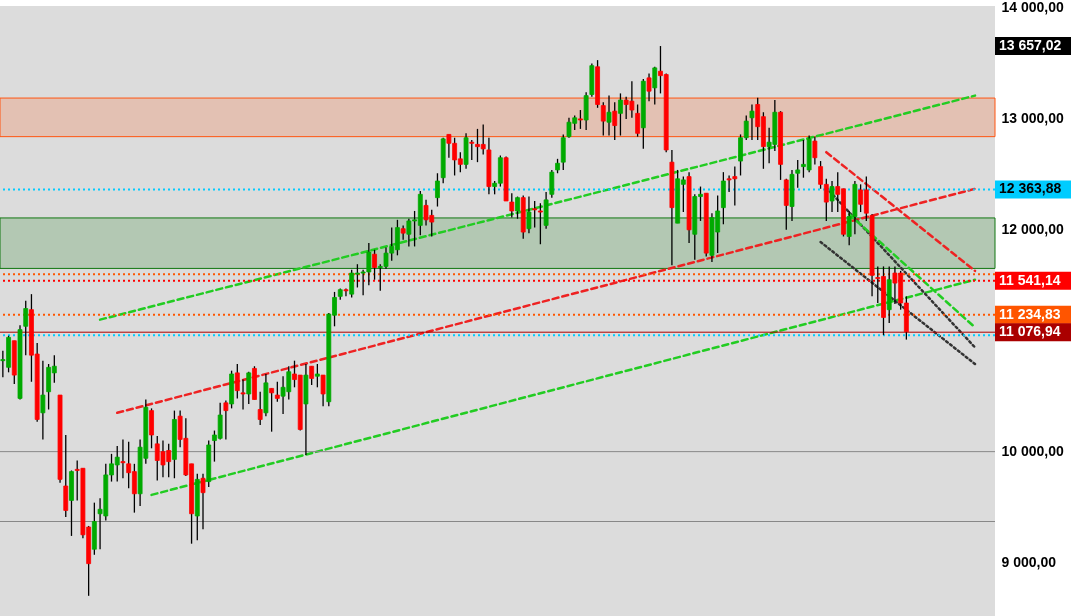 This screenshot has width=1073, height=616. Describe the element at coordinates (1030, 188) in the screenshot. I see `ref-line-label: 12 363,88` at that location.